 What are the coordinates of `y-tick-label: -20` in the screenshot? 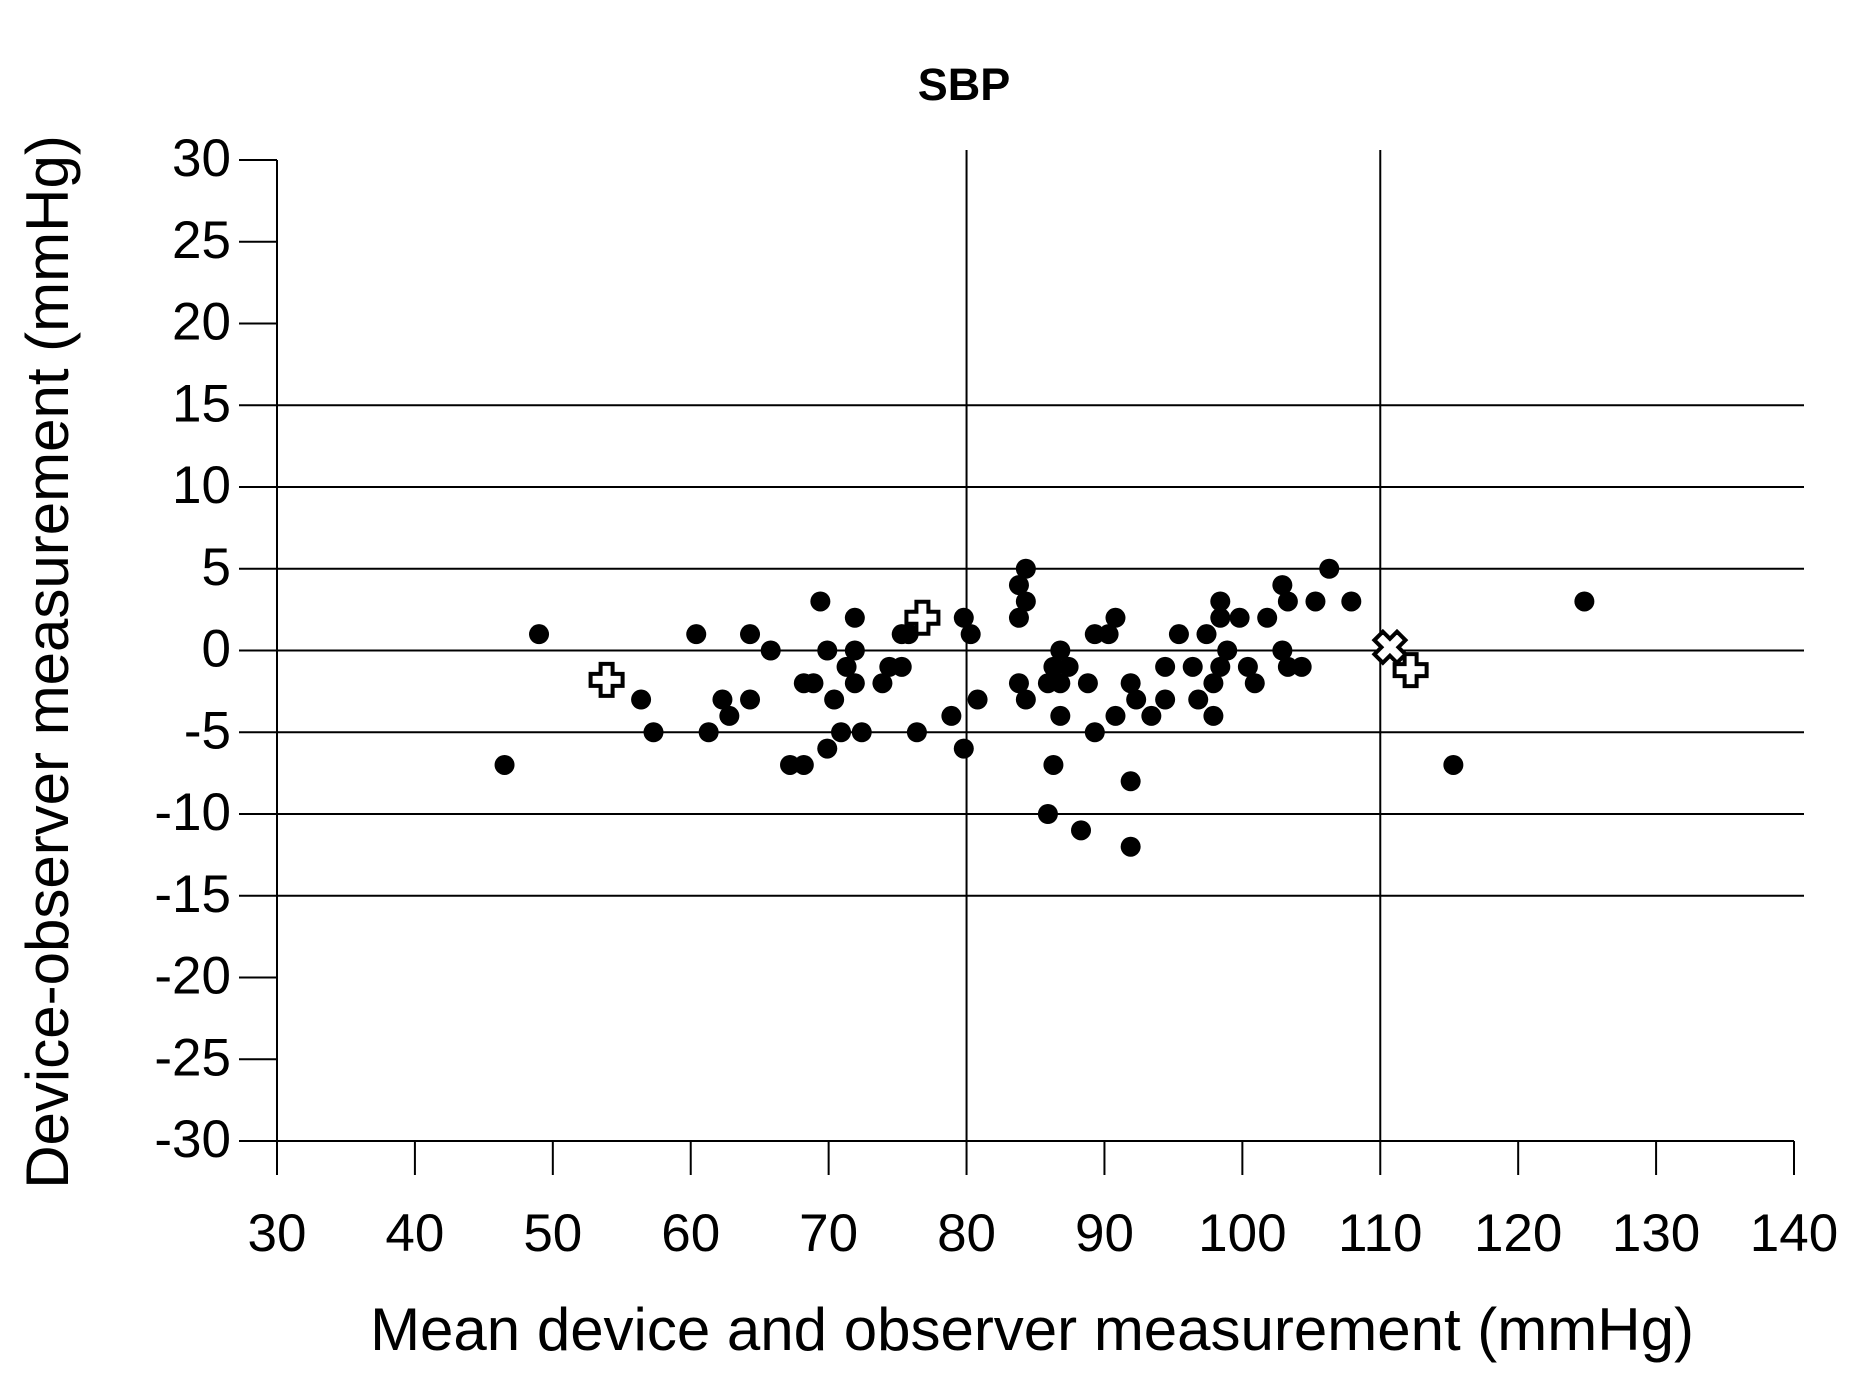 It's located at (192, 976).